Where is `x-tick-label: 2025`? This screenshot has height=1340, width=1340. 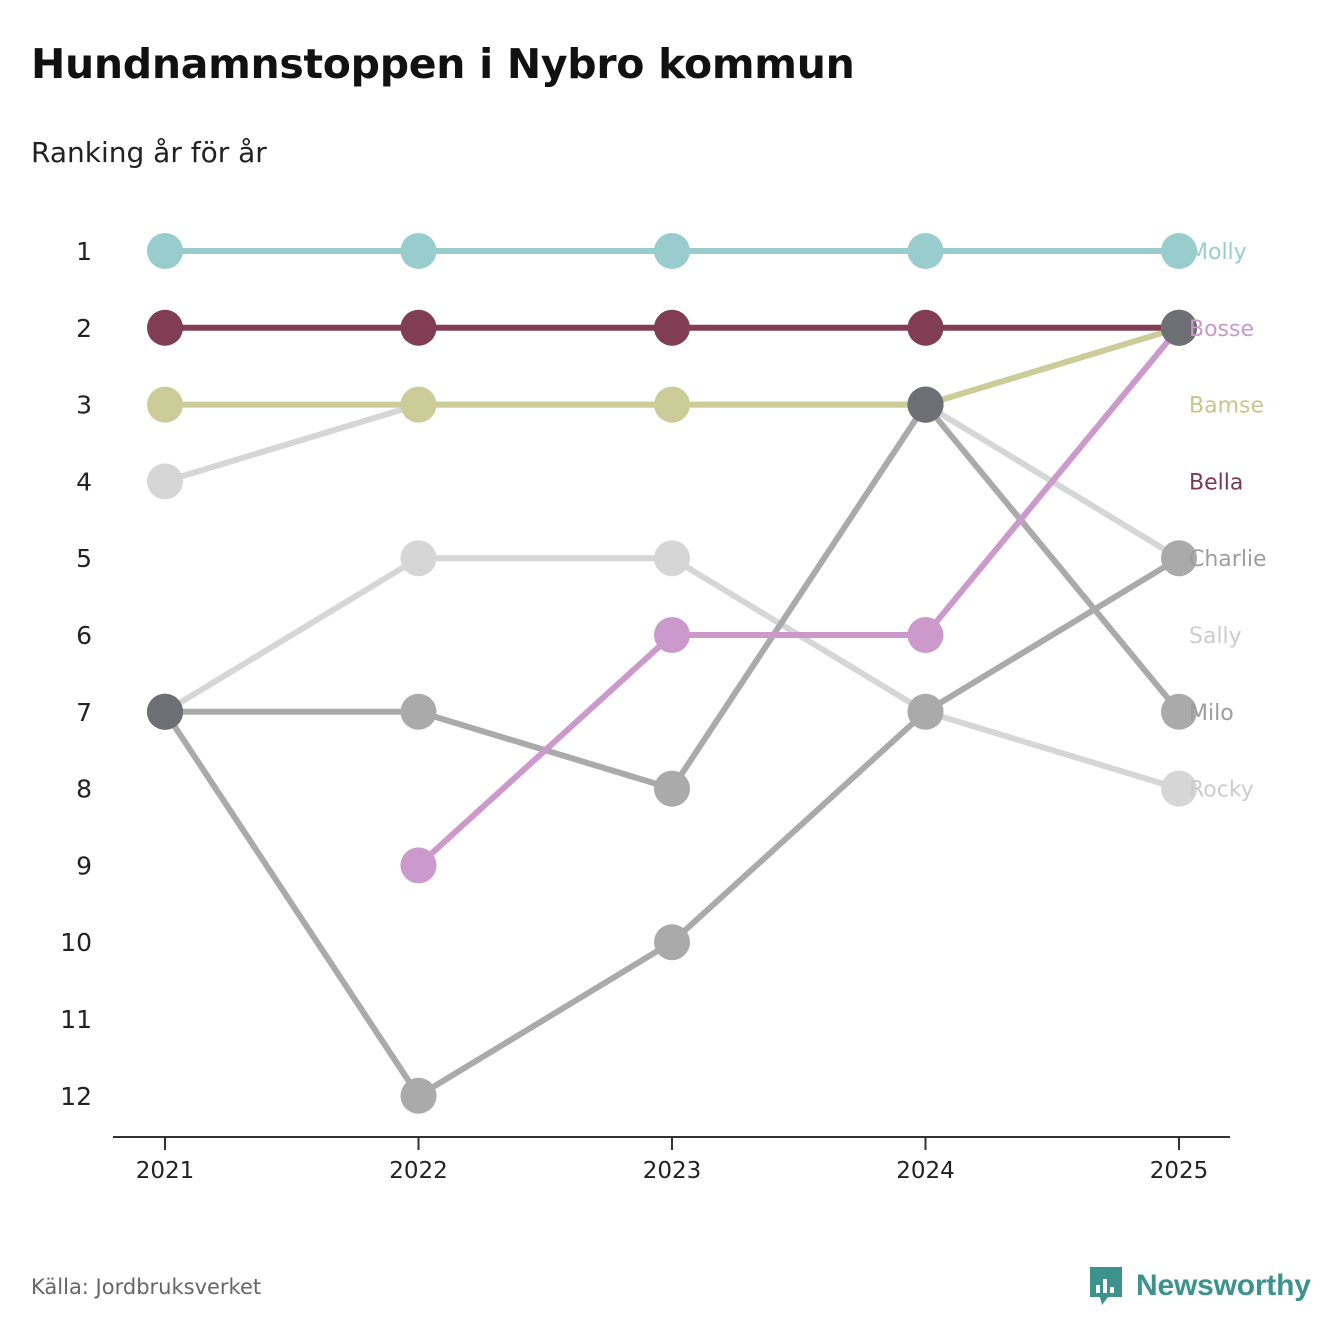 x-tick-label: 2025 is located at coordinates (1179, 1171).